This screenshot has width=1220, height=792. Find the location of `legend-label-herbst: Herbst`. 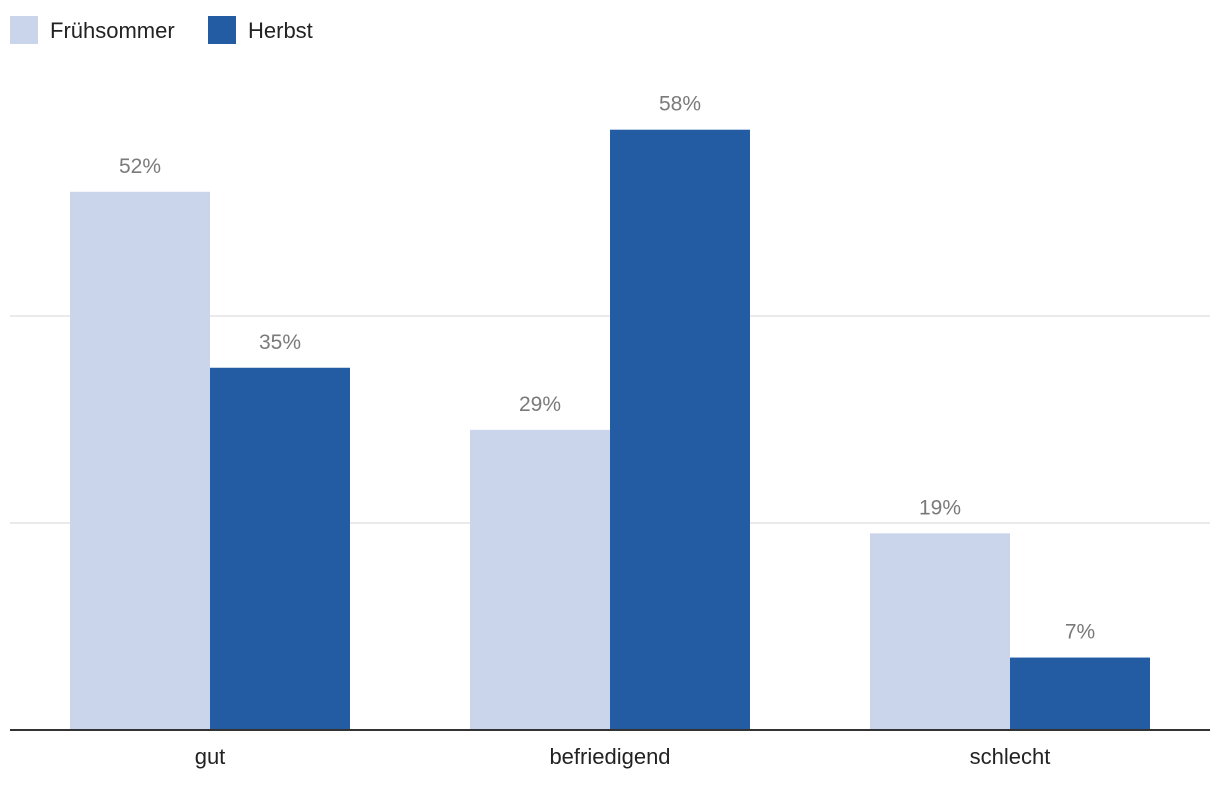

legend-label-herbst: Herbst is located at coordinates (280, 30).